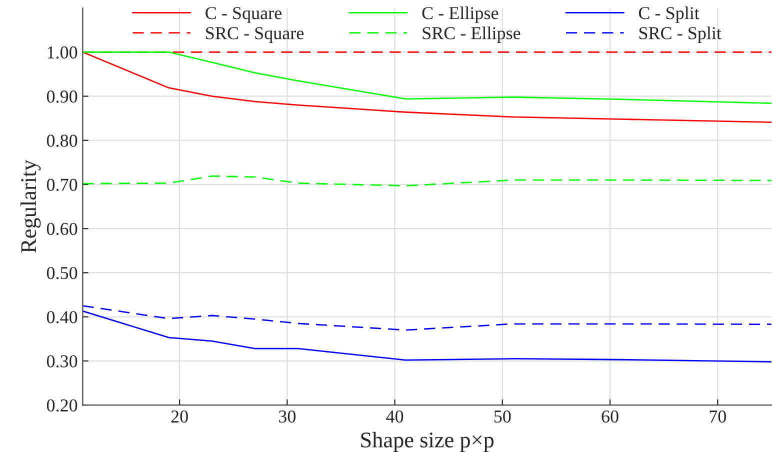 Image resolution: width=773 pixels, height=471 pixels. Describe the element at coordinates (62, 405) in the screenshot. I see `y-tick-label: 0.20` at that location.